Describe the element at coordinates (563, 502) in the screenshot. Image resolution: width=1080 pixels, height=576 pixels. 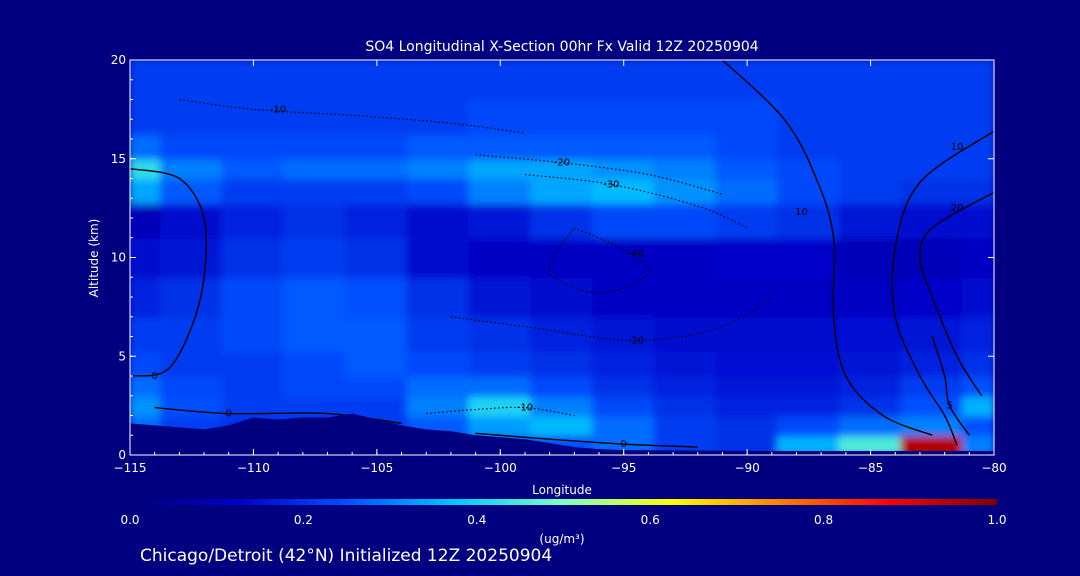
I see `colorbar-strip` at that location.